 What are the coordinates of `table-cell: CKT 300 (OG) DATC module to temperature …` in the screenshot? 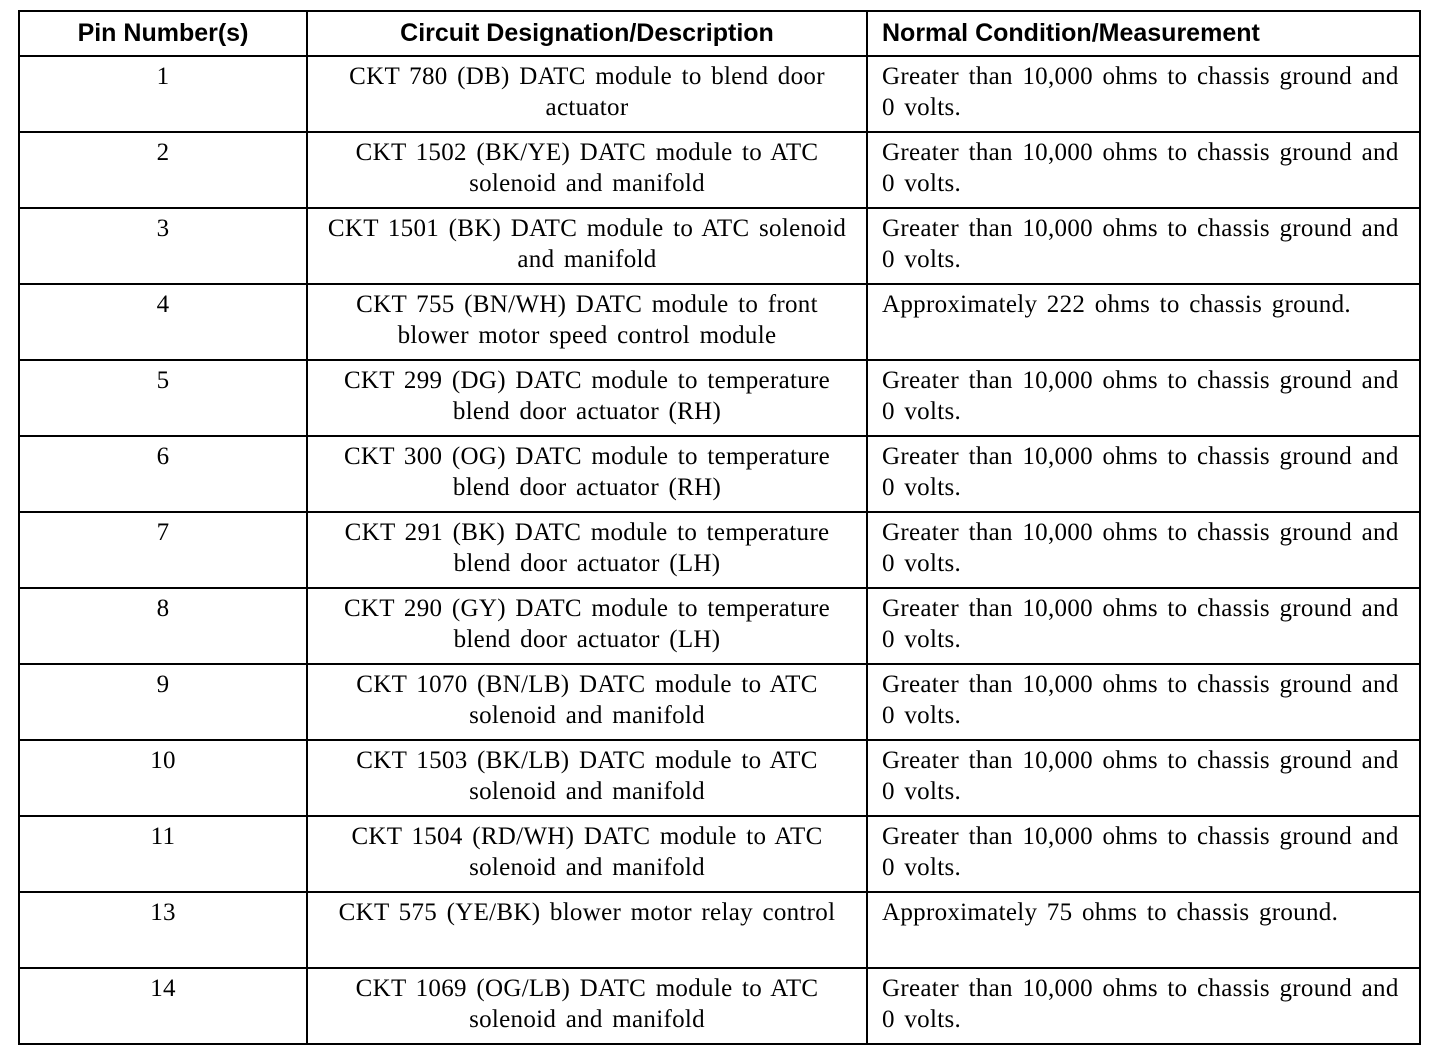 It's located at (587, 474).